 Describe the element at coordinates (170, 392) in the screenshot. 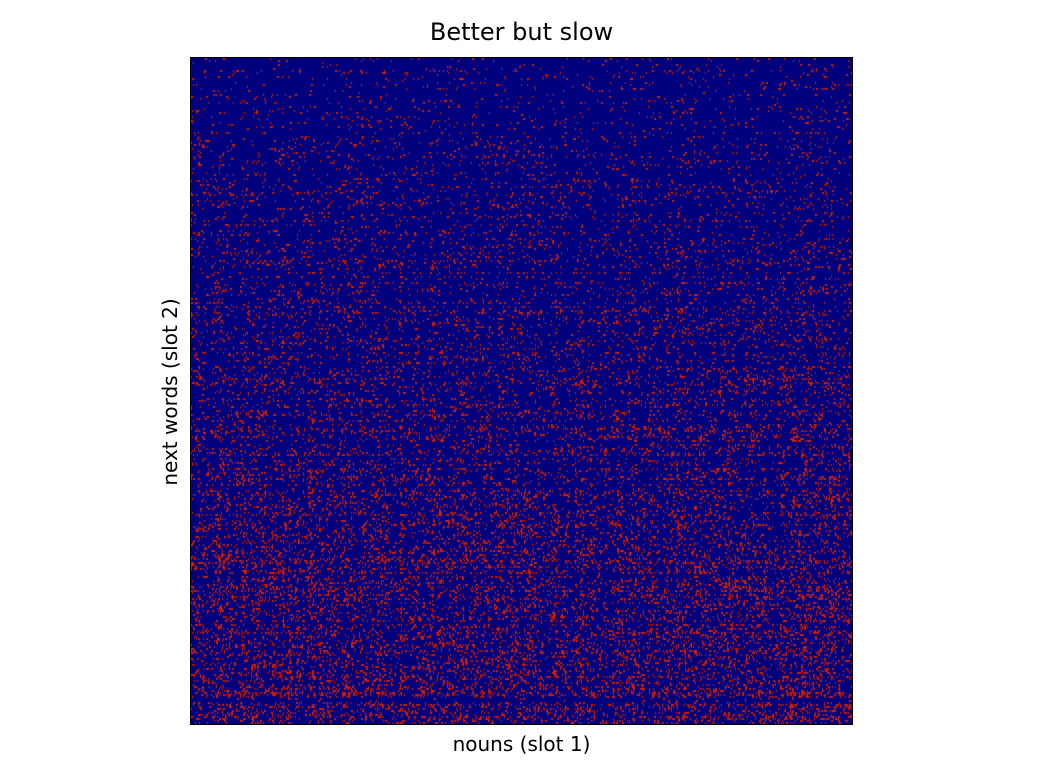

I see `y-axis-label: next words (slot 2)` at that location.